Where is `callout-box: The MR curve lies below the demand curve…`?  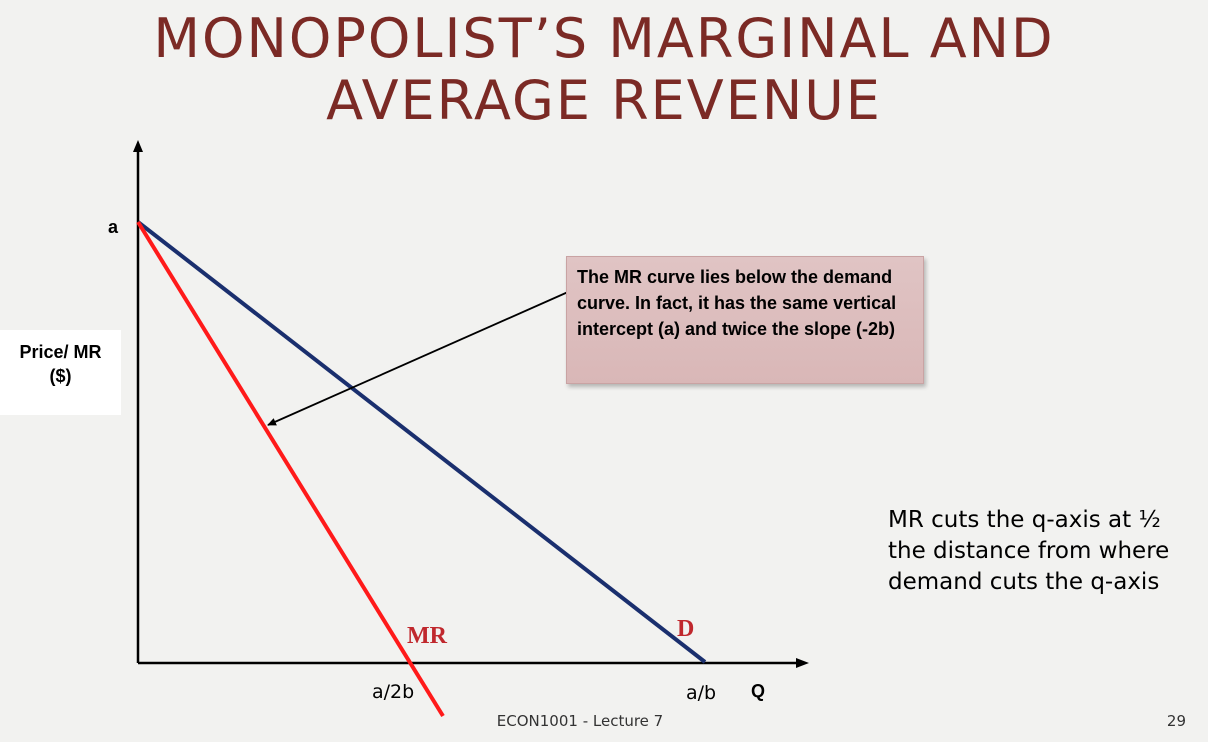
callout-box: The MR curve lies below the demand curve… is located at coordinates (745, 320).